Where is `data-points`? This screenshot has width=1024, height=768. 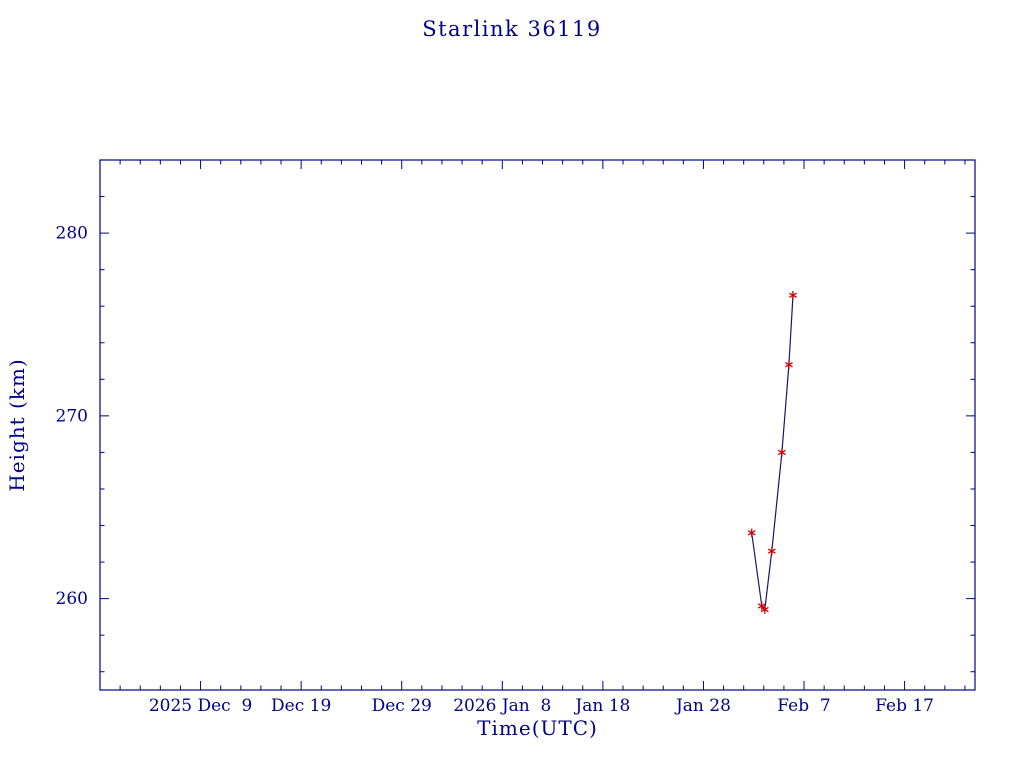 data-points is located at coordinates (772, 452).